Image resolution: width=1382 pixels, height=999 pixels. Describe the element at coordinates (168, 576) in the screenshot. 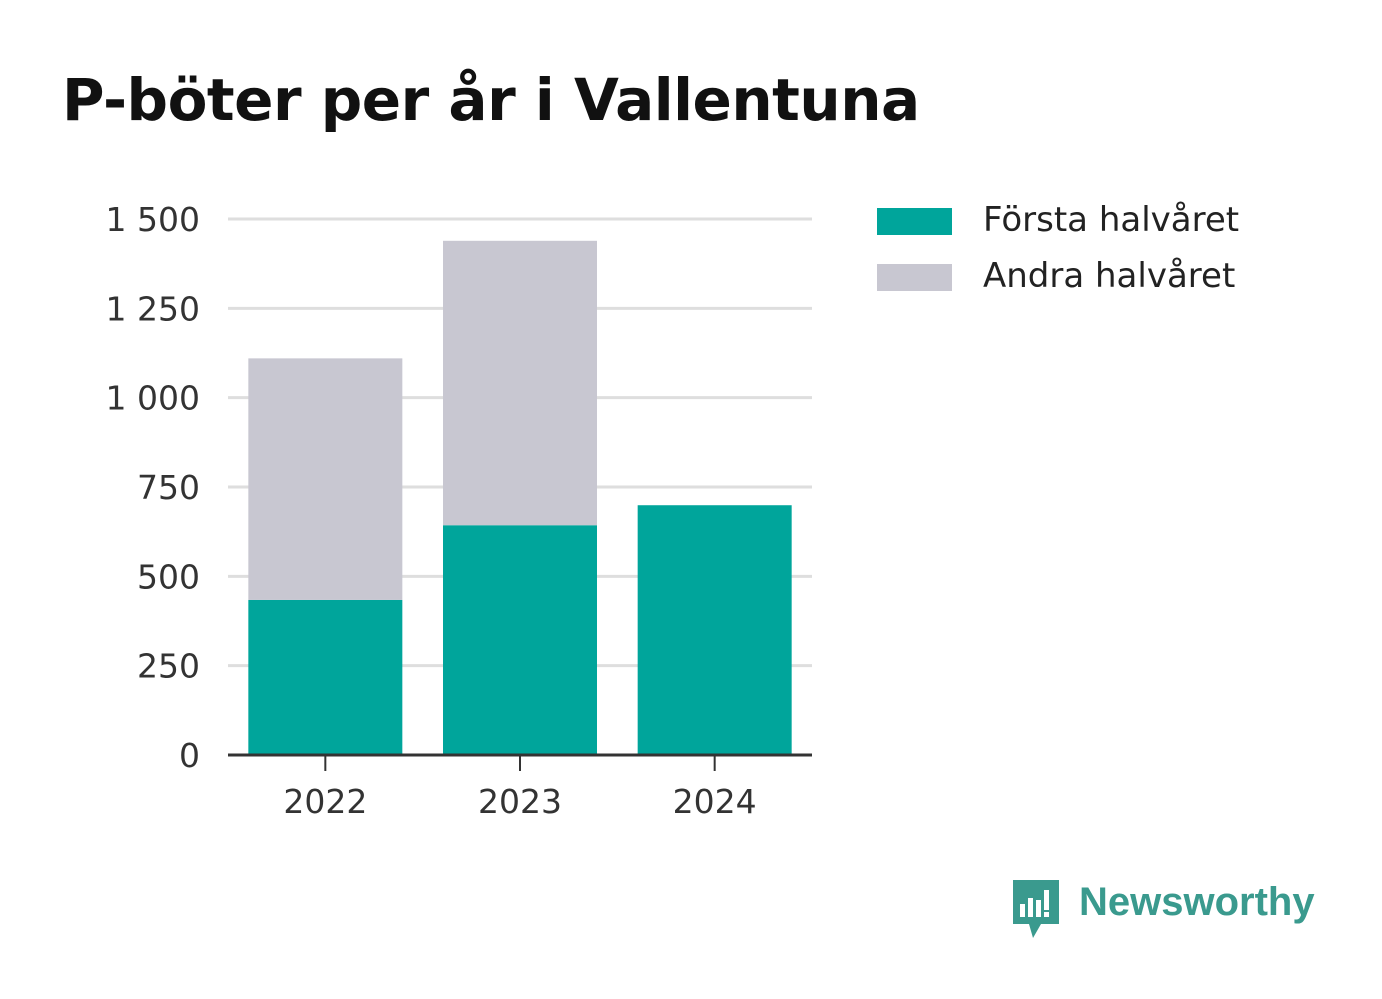

I see `y-tick-label: 500` at that location.